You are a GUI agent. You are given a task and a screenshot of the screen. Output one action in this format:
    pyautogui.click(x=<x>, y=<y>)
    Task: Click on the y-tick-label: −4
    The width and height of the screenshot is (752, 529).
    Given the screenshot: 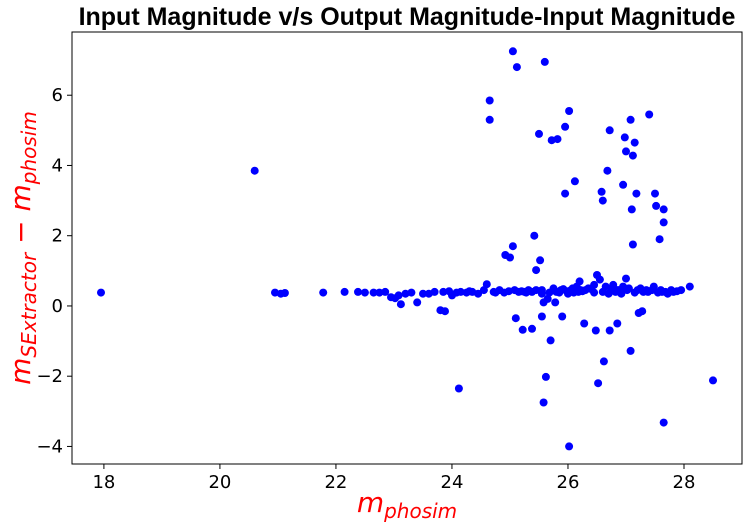 What is the action you would take?
    pyautogui.click(x=49, y=446)
    